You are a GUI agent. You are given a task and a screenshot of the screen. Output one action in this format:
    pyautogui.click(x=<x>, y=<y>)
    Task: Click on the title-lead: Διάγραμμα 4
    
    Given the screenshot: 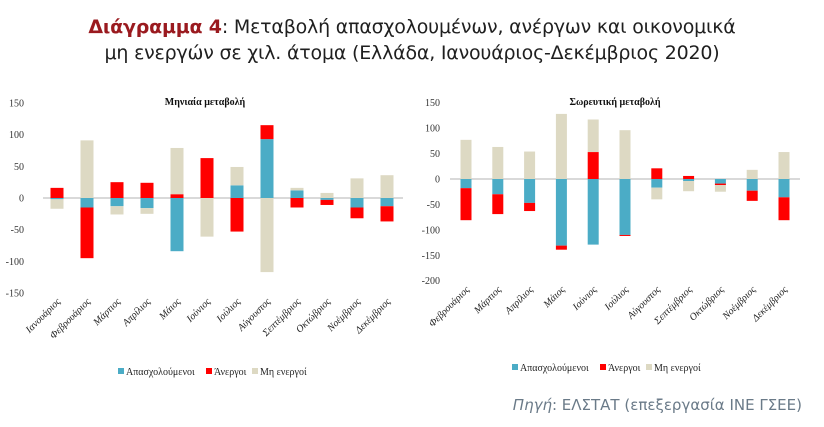 What is the action you would take?
    pyautogui.click(x=155, y=27)
    